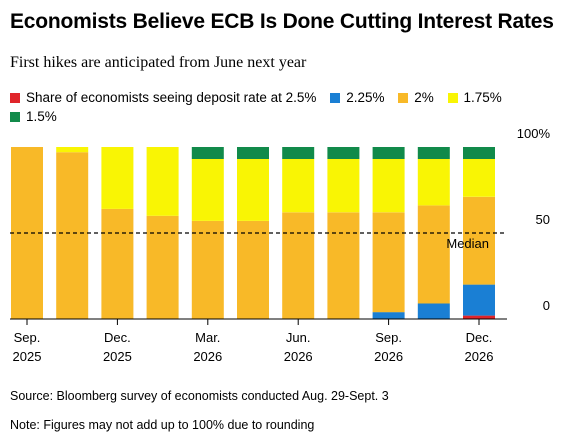 This screenshot has height=442, width=567. I want to click on x-tick-label-year-0: 2025, so click(27, 356).